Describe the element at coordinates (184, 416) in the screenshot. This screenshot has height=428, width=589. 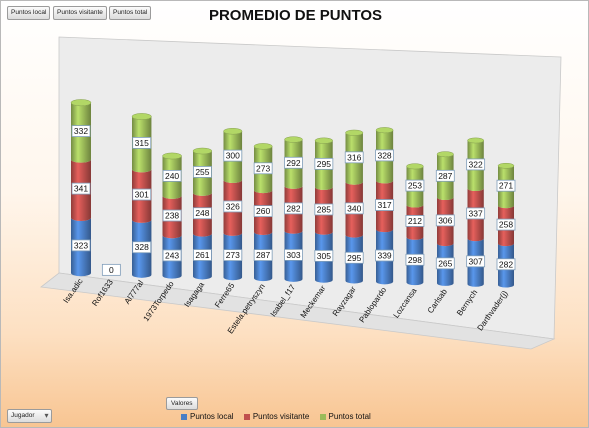
I see `legend-swatch-local` at that location.